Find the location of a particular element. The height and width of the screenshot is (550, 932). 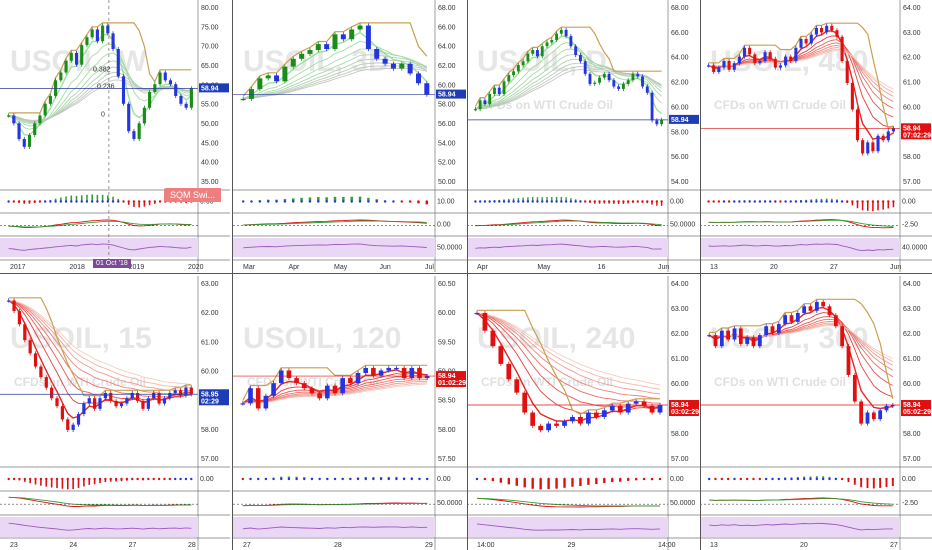

price-tag is located at coordinates (916, 408).